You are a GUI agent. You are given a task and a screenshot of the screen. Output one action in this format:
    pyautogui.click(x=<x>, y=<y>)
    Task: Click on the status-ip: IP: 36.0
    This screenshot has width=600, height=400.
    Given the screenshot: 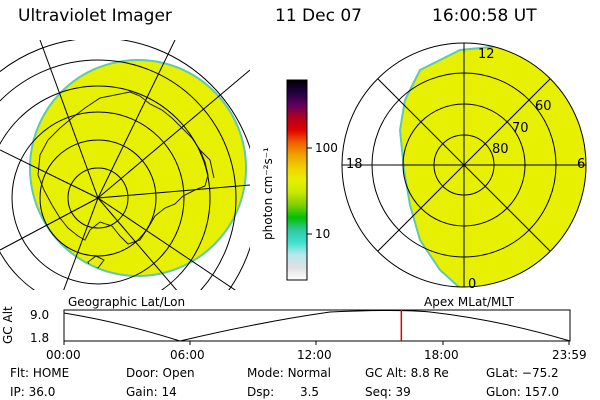 What is the action you would take?
    pyautogui.click(x=32, y=392)
    